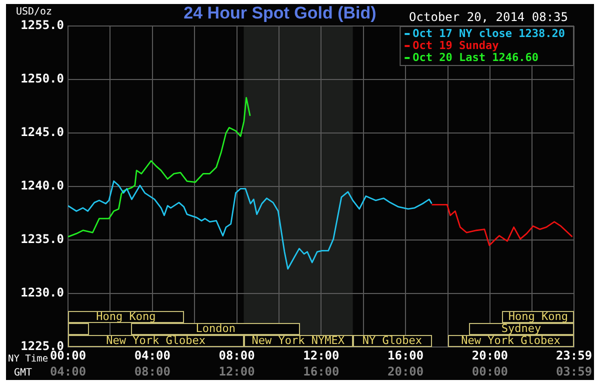 This screenshot has width=600, height=386. Describe the element at coordinates (321, 371) in the screenshot. I see `x2-tick-label: 16:00` at that location.